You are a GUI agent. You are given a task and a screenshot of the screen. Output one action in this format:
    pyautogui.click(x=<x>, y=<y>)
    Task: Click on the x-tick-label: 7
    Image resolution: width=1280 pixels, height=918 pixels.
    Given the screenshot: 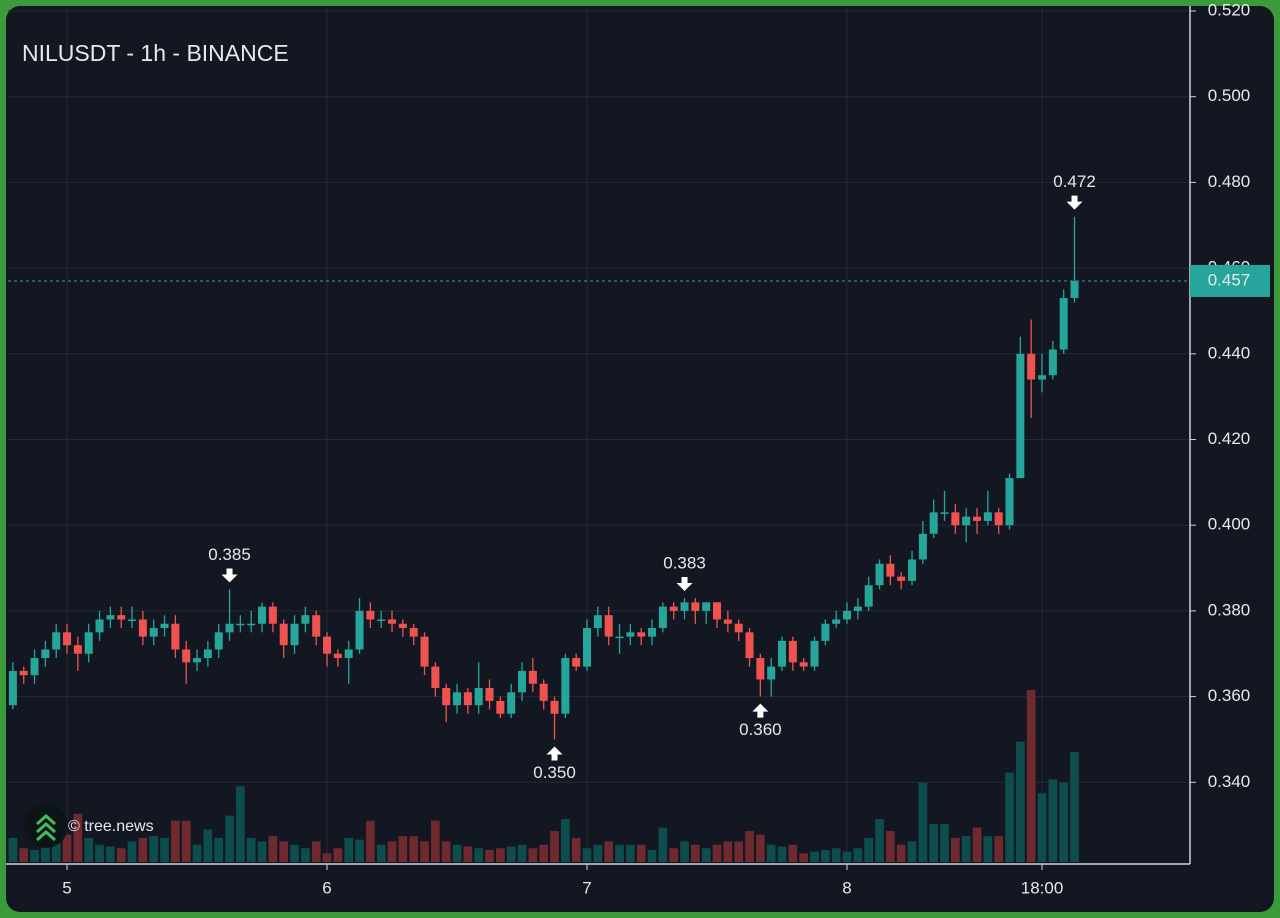 What is the action you would take?
    pyautogui.click(x=586, y=887)
    